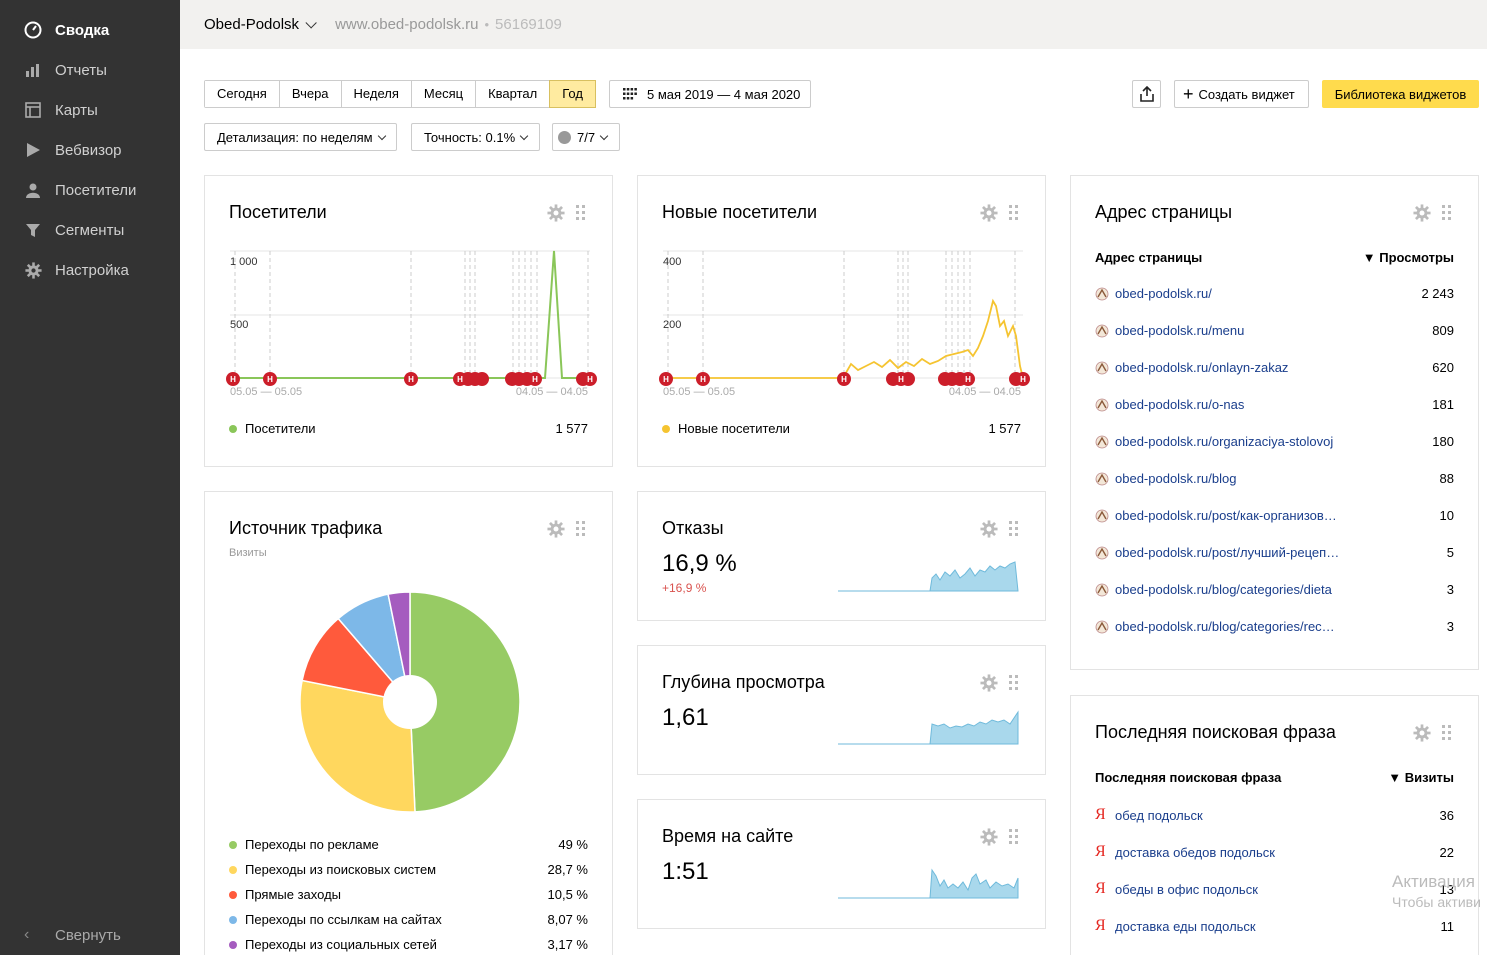  Describe the element at coordinates (300, 137) in the screenshot. I see `detail-dropdown: Детализация: по неделям` at that location.